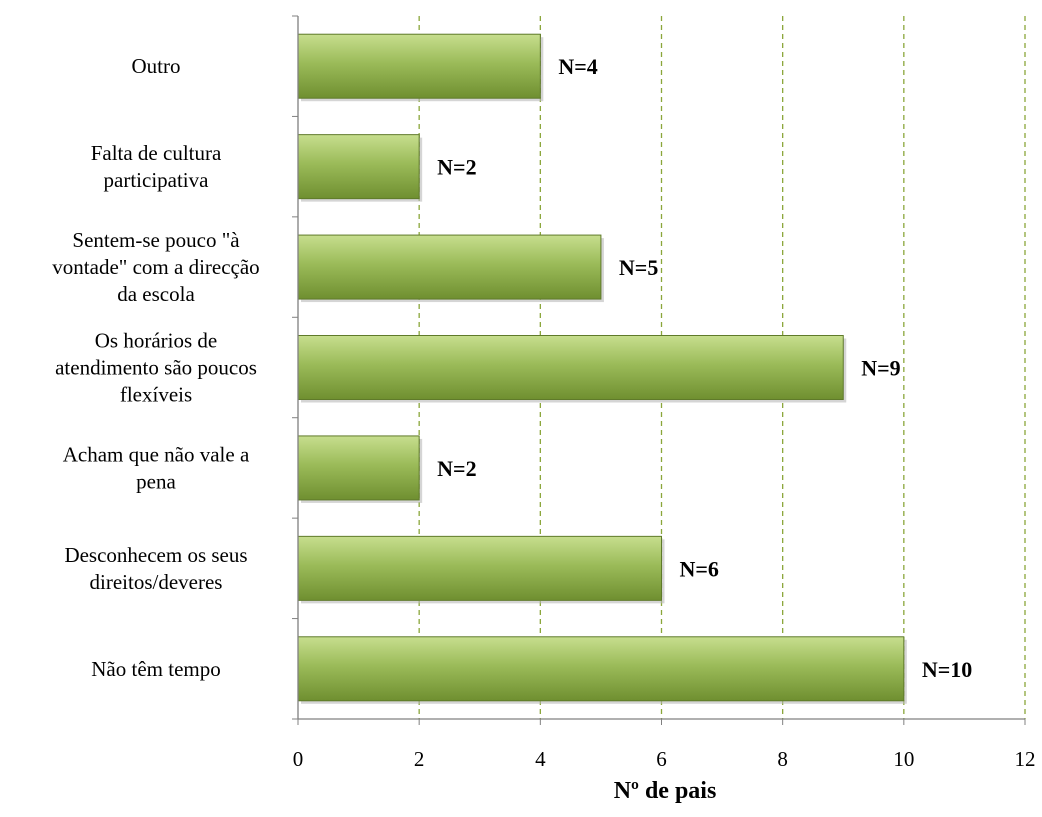 The width and height of the screenshot is (1042, 817). What do you see at coordinates (661, 759) in the screenshot?
I see `x-tick-label: 6` at bounding box center [661, 759].